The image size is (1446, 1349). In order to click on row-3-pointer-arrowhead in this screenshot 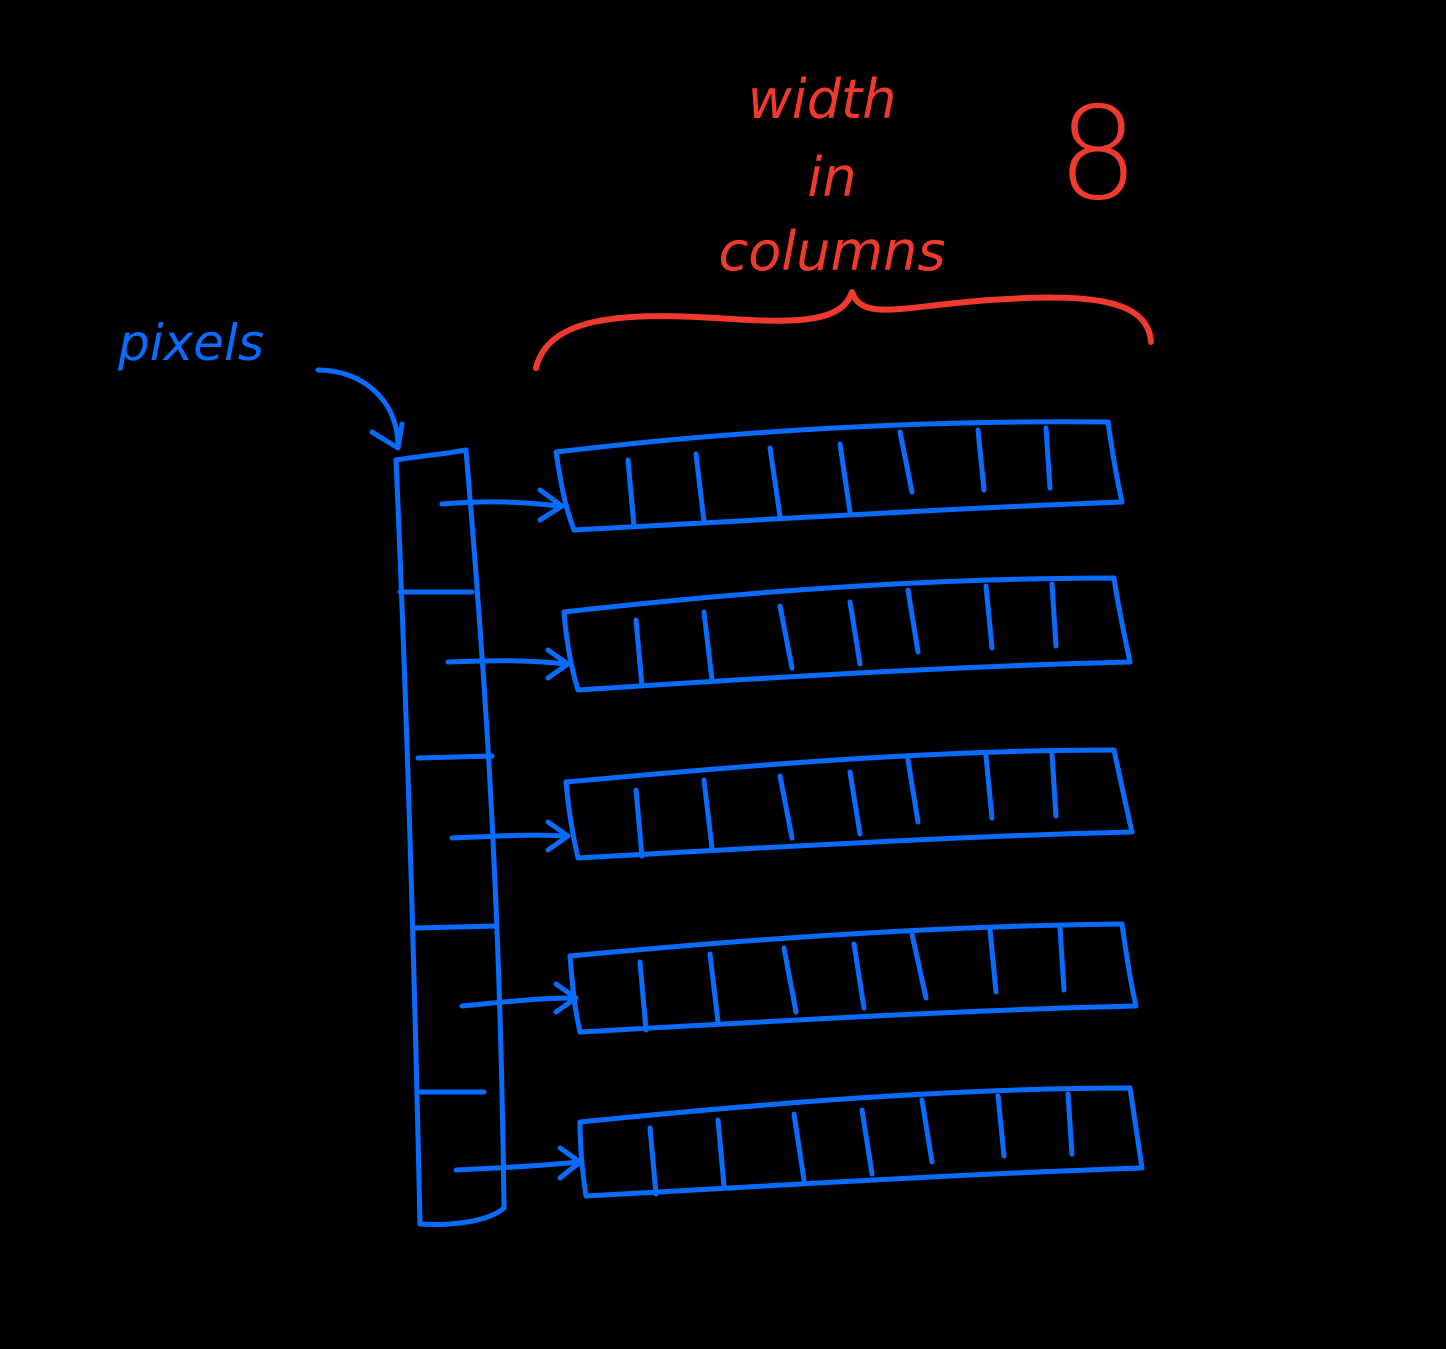, I will do `click(558, 836)`.